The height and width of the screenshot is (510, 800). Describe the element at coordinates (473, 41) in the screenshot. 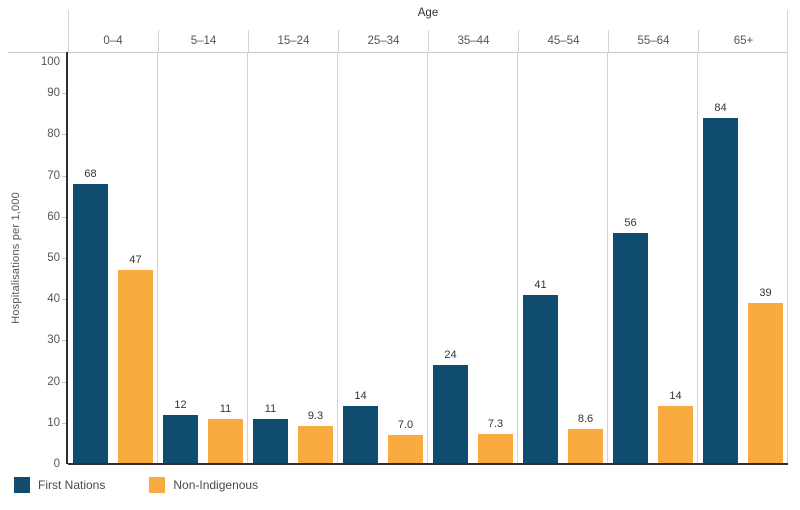

I see `age-category-label: 35–44` at that location.